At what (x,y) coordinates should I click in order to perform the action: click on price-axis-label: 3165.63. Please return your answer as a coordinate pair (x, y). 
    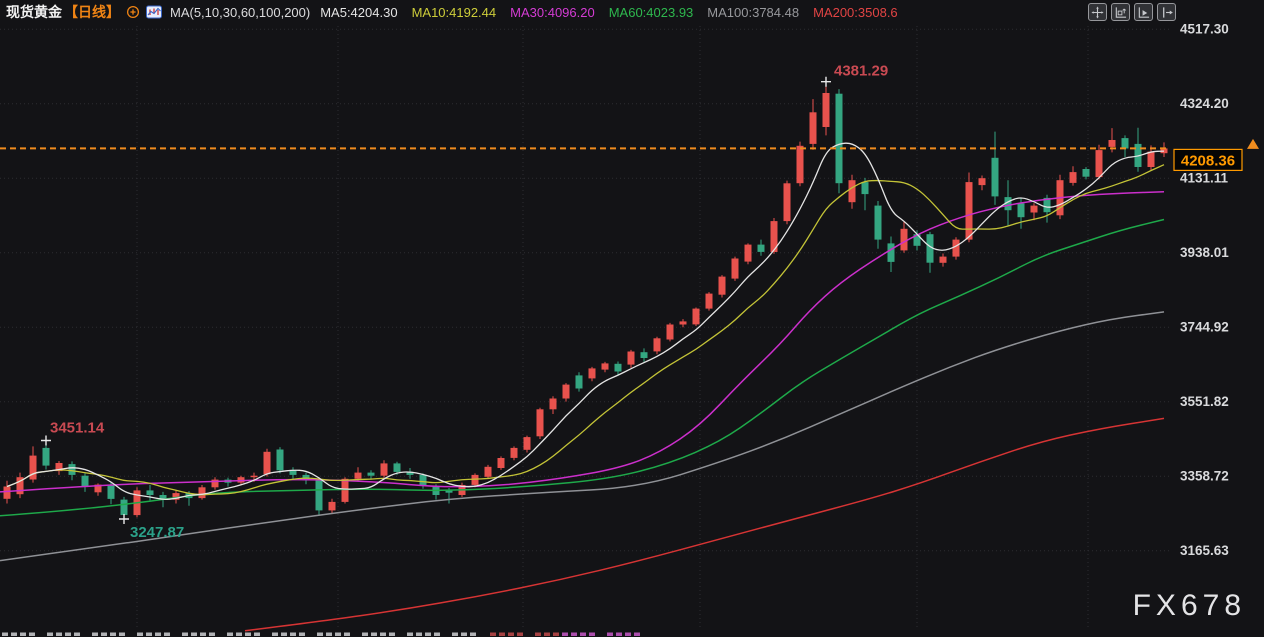
    Looking at the image, I should click on (1204, 550).